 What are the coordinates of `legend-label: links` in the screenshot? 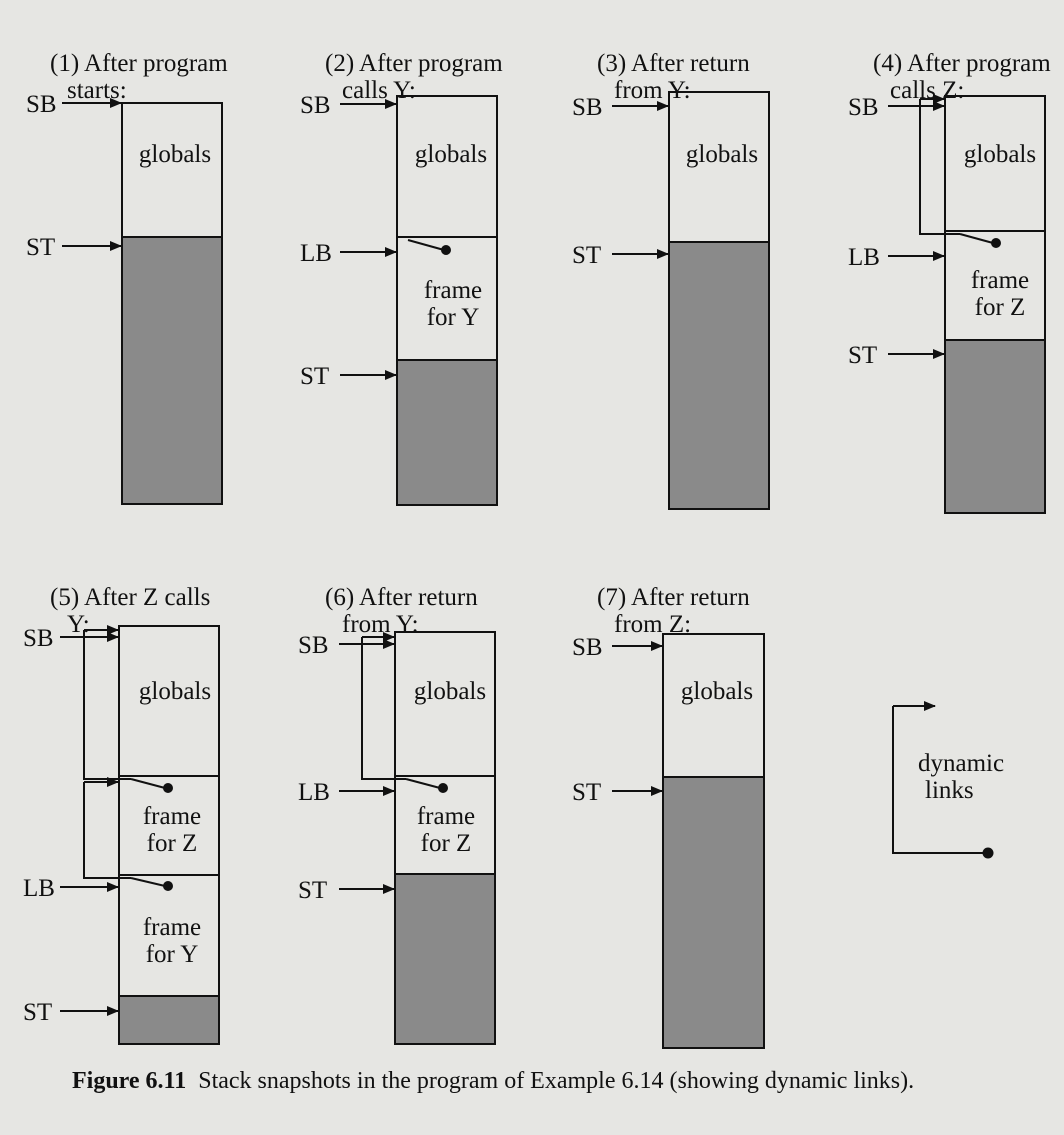 It's located at (949, 790).